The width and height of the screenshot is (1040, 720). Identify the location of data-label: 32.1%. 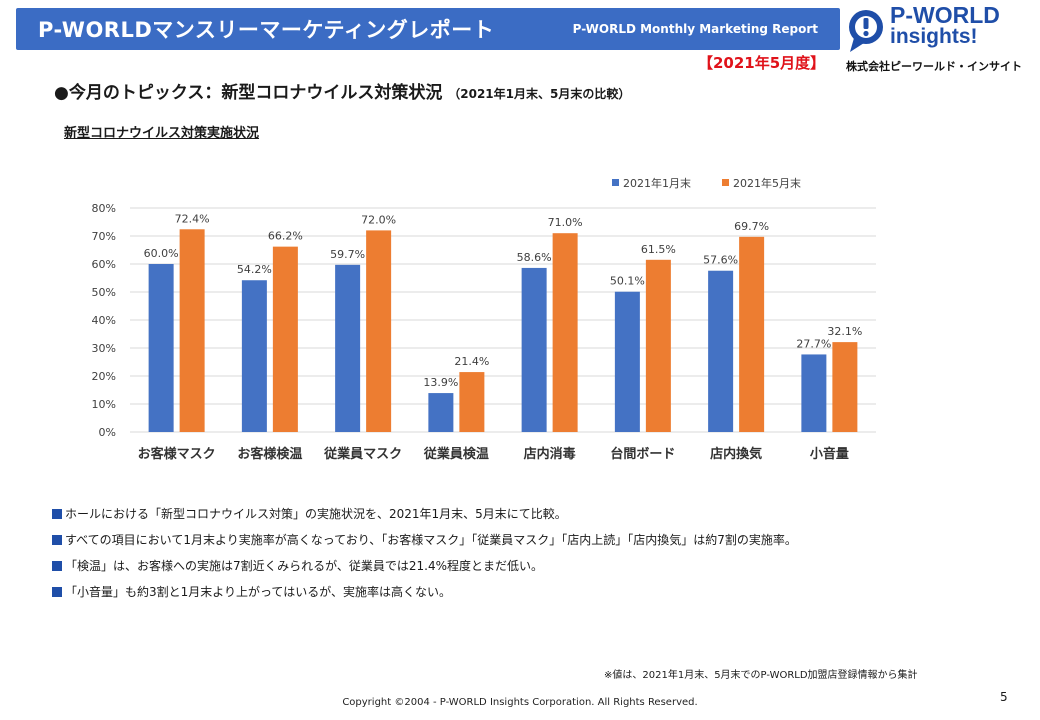
(844, 331).